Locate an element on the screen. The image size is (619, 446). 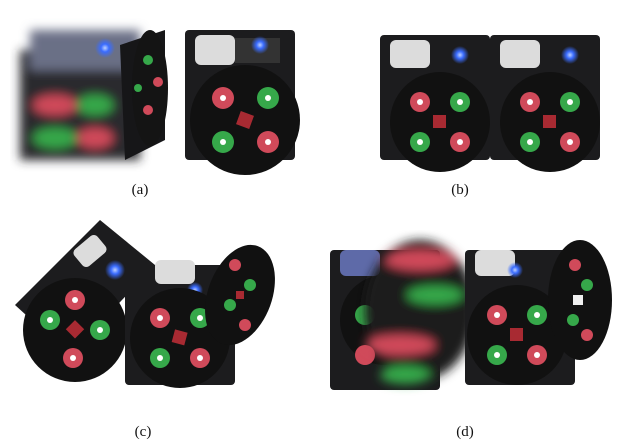
module-d-face-tilted is located at coordinates (580, 300).